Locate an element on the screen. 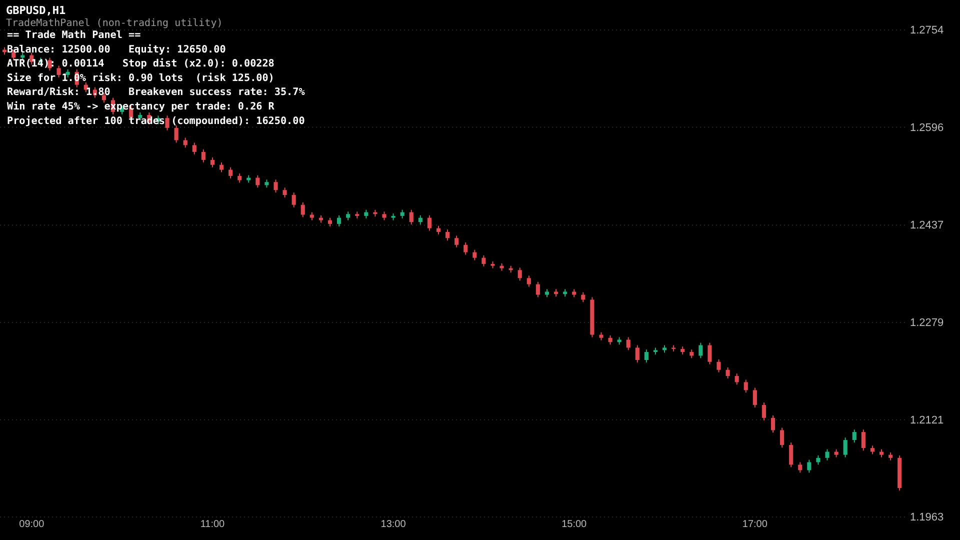 This screenshot has height=540, width=960. y-tick-label: 1.2596 is located at coordinates (927, 128).